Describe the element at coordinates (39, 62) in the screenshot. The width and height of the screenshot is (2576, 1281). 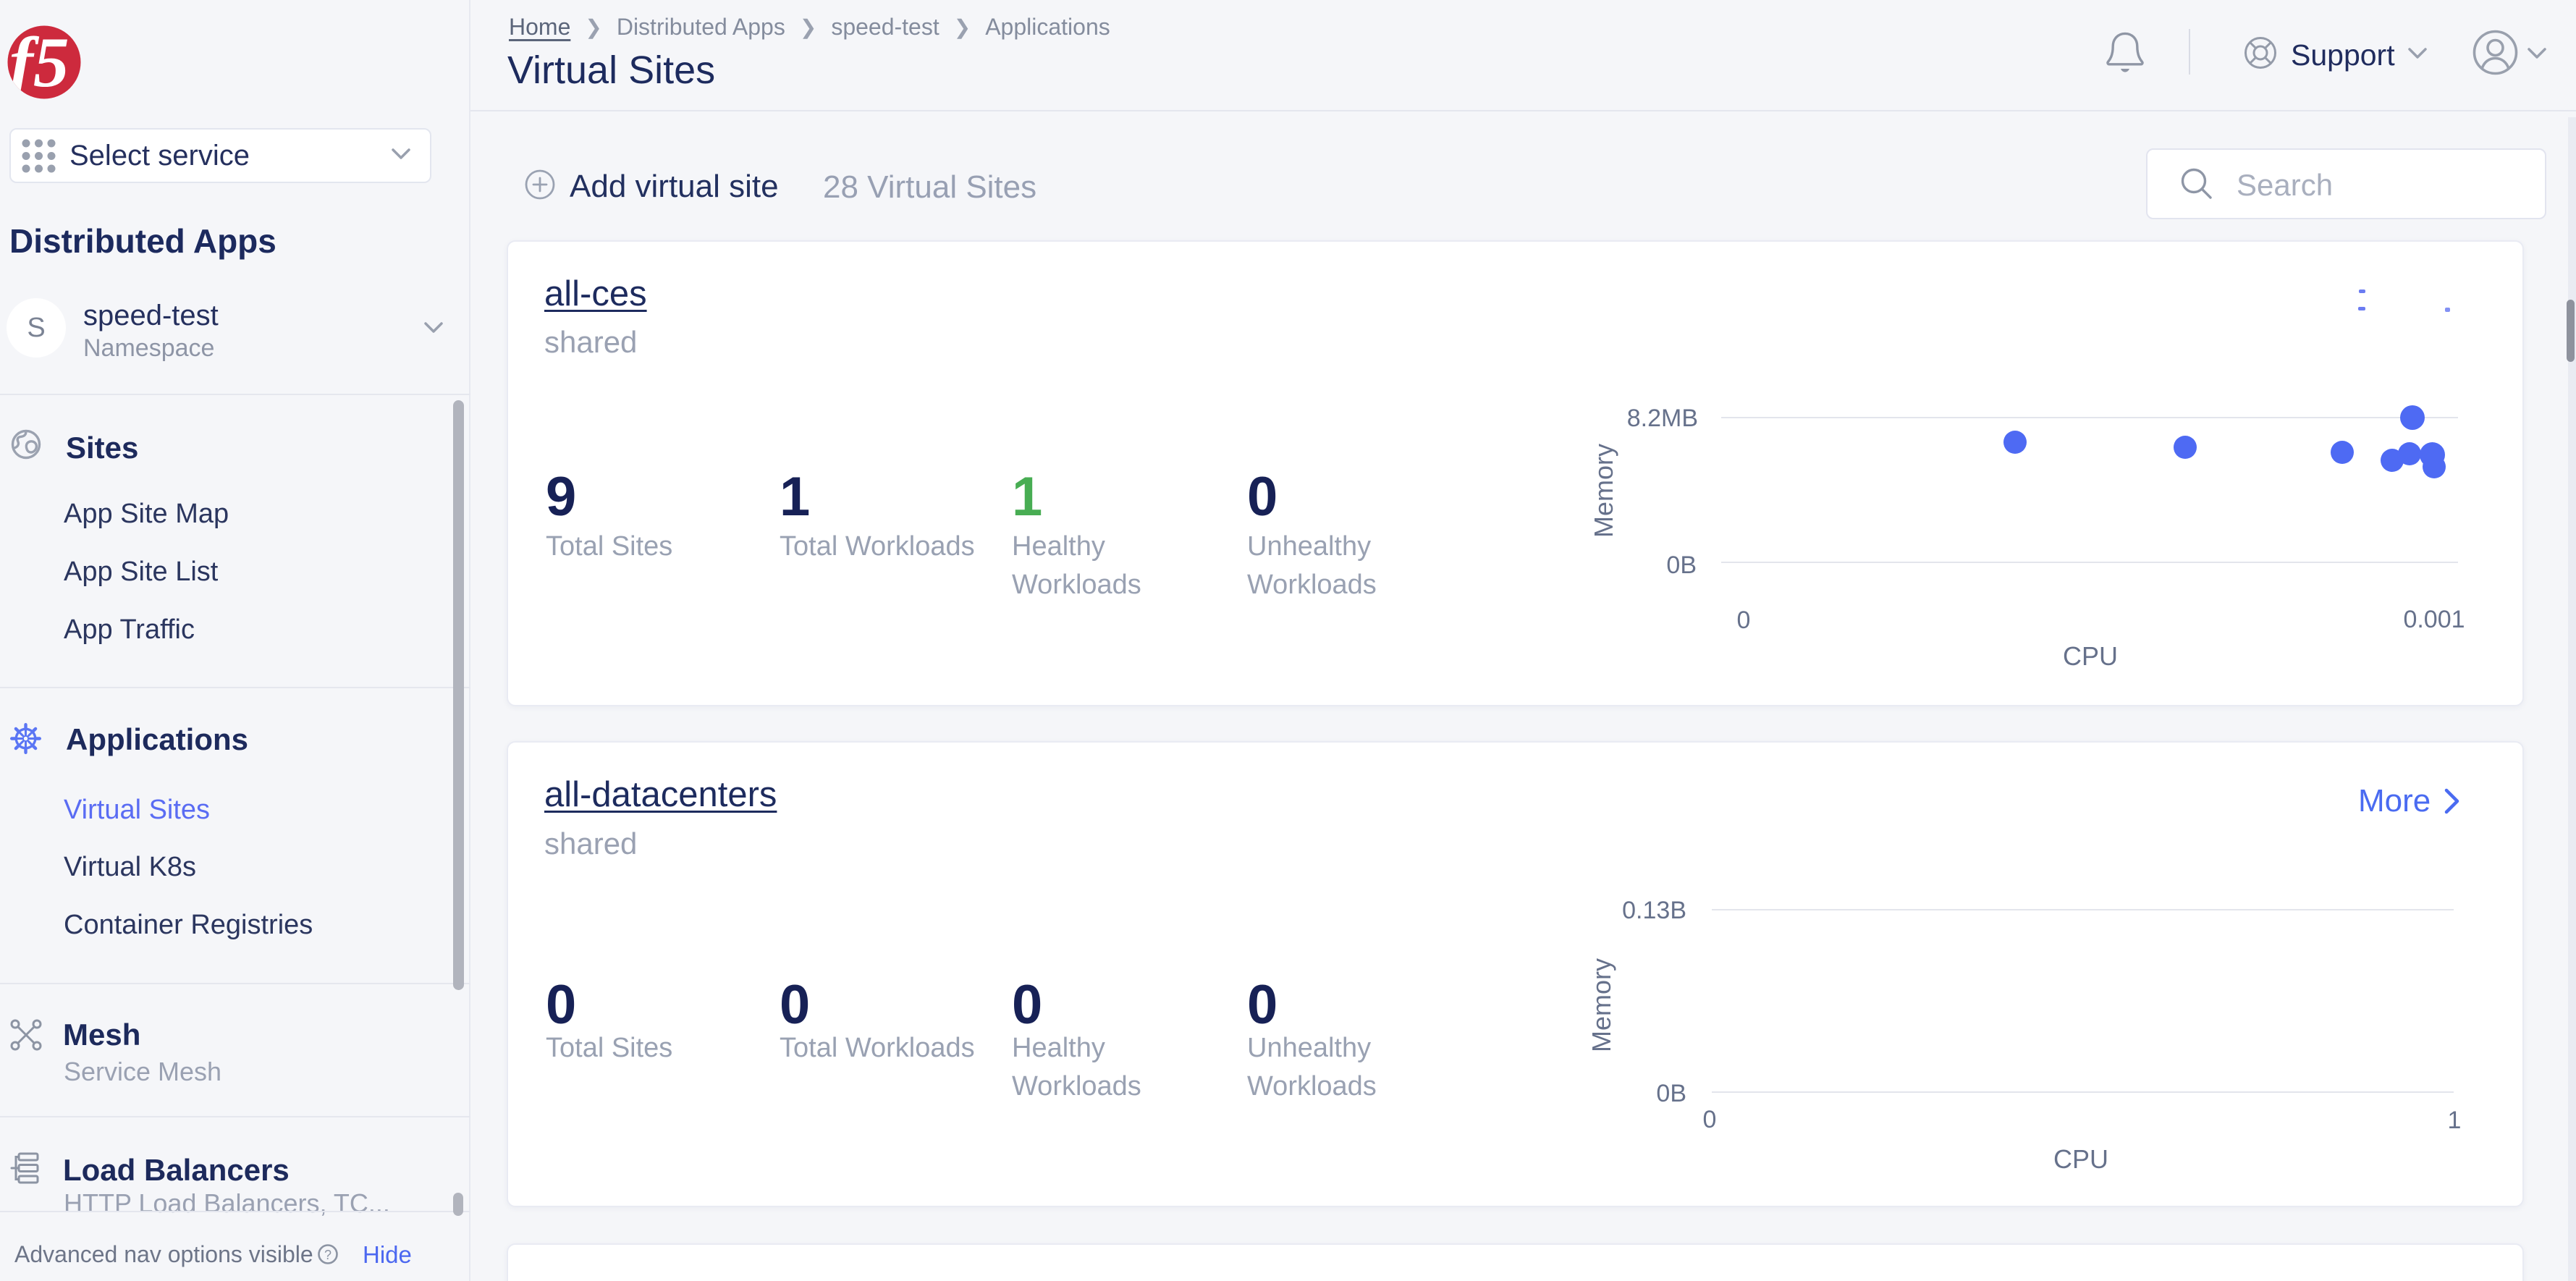
I see `svg-text: f5` at that location.